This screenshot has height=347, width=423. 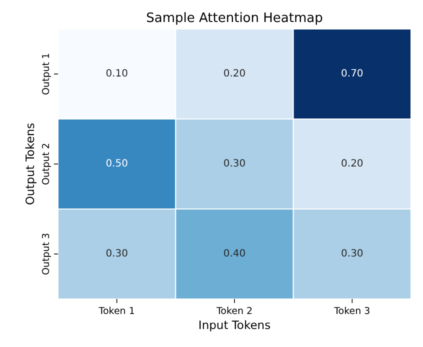 What do you see at coordinates (117, 74) in the screenshot?
I see `data-label: 0.10` at bounding box center [117, 74].